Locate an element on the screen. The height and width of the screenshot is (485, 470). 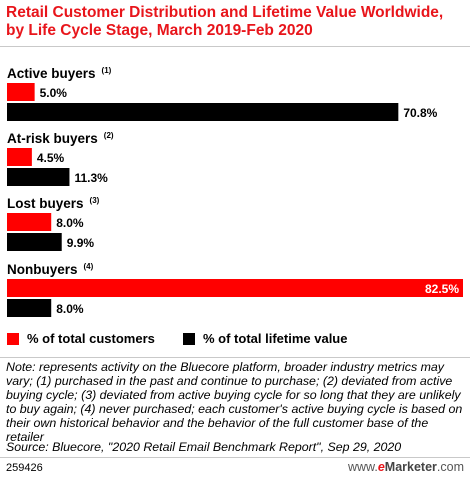
category-footnote-lost-buyers: (3) is located at coordinates (95, 200).